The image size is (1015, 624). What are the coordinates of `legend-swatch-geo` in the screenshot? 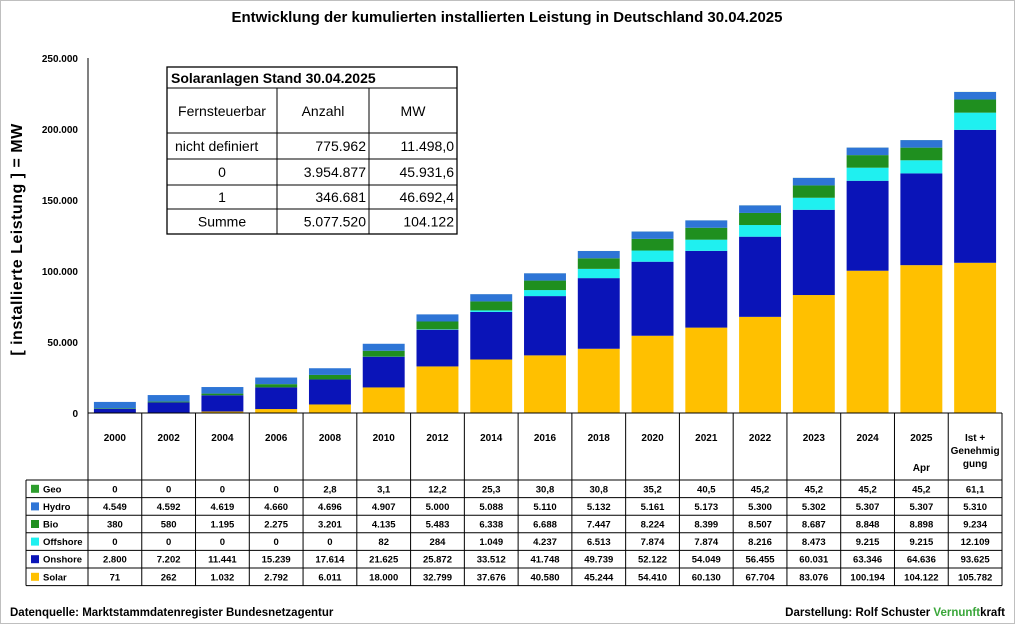 It's located at (35, 488).